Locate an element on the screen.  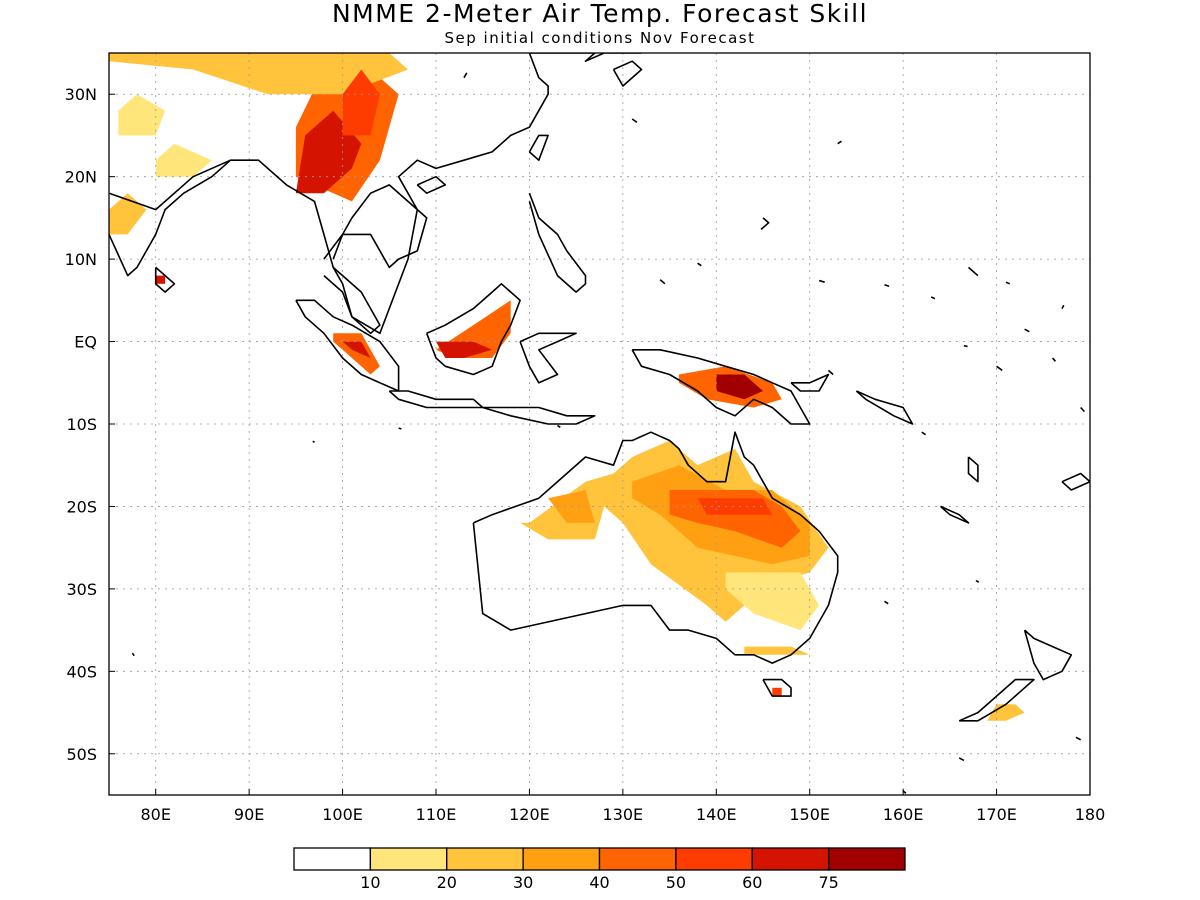
coastline-new-caledonia is located at coordinates (954, 514).